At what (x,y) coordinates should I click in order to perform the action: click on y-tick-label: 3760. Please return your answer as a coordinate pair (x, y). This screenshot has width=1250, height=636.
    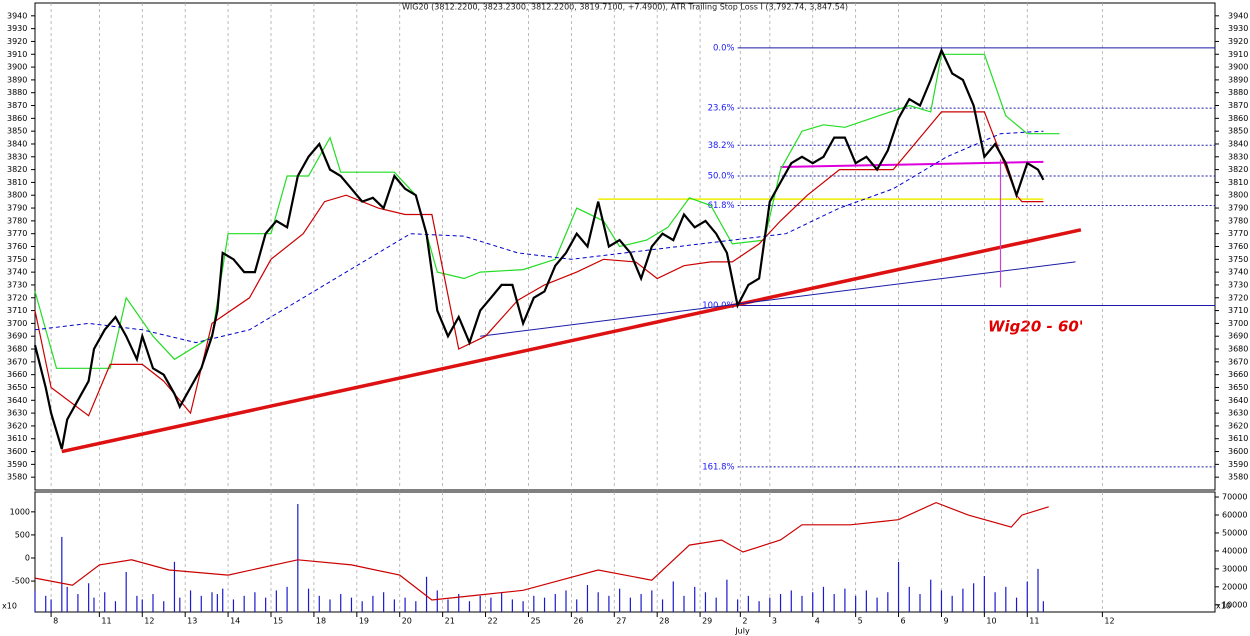
    Looking at the image, I should click on (1238, 246).